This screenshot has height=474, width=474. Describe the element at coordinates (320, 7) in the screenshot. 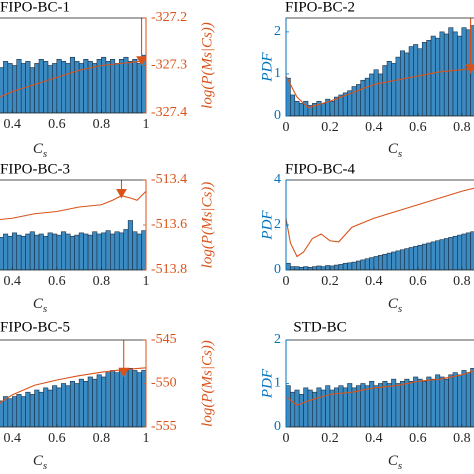

I see `chart-title: FIPO-BC-2` at that location.